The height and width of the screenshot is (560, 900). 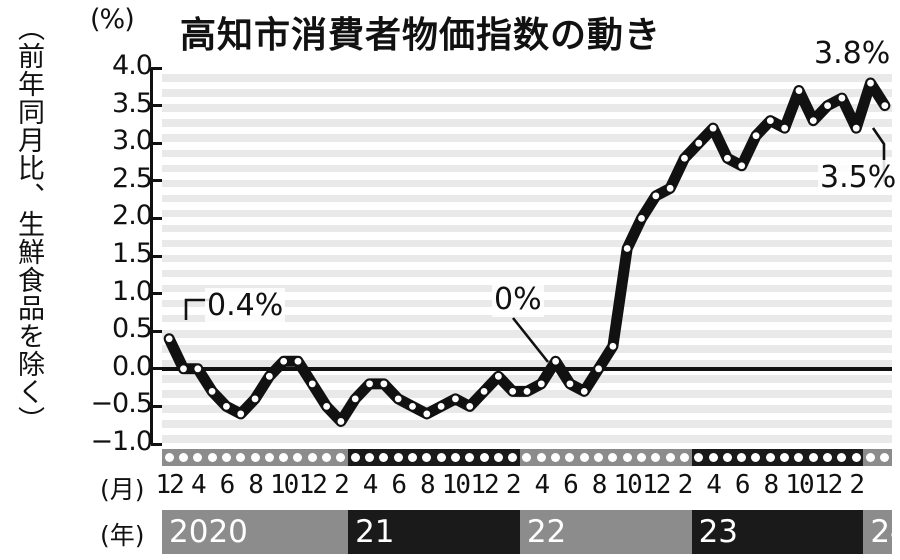 What do you see at coordinates (858, 177) in the screenshot?
I see `annotation-last-point: 3.5%` at bounding box center [858, 177].